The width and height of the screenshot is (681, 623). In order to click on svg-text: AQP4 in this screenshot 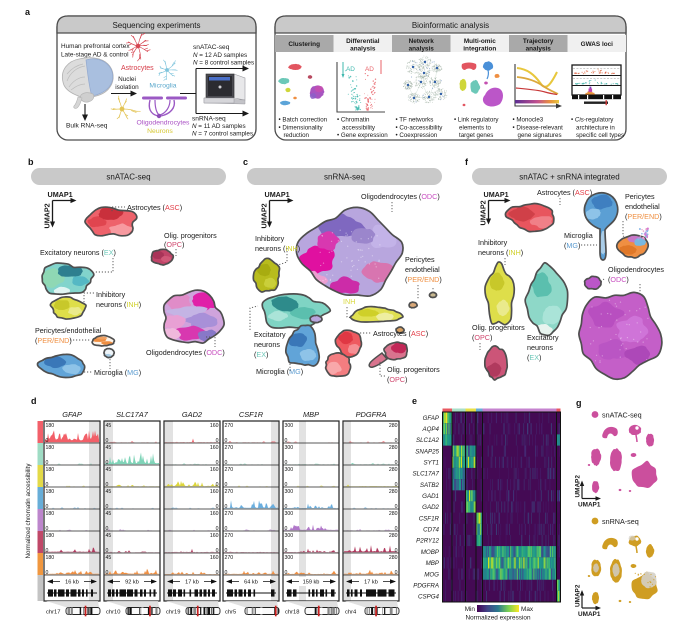, I will do `click(430, 429)`.